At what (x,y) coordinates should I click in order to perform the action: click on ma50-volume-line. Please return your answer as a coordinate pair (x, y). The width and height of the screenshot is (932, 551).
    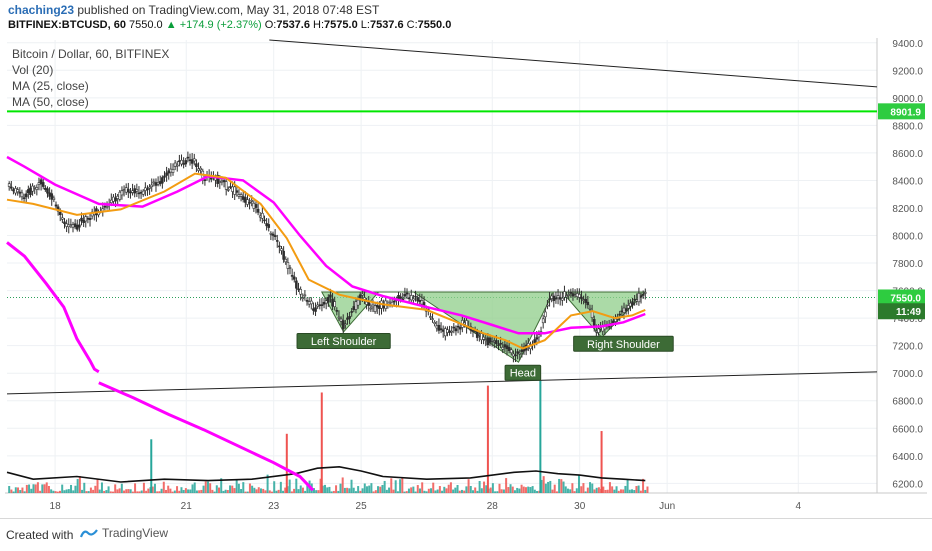
    Looking at the image, I should click on (206, 436).